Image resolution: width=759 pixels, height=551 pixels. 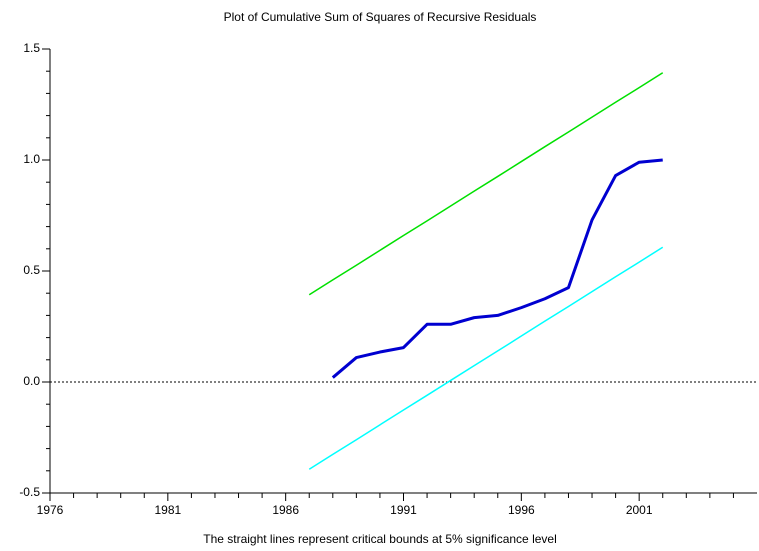 What do you see at coordinates (29, 492) in the screenshot?
I see `y-tick-label: -0.5` at bounding box center [29, 492].